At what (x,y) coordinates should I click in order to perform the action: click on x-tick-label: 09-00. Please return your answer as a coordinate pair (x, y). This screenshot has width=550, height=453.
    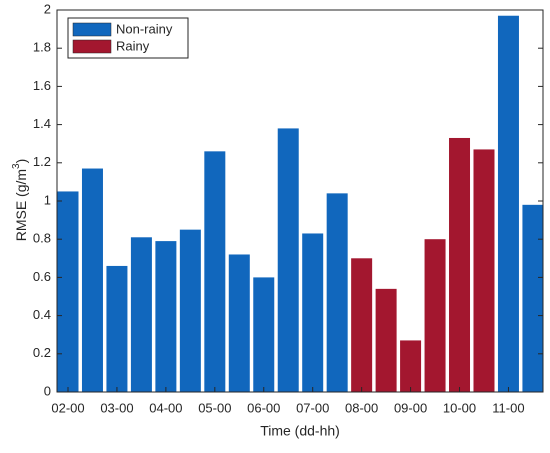
    Looking at the image, I should click on (410, 407).